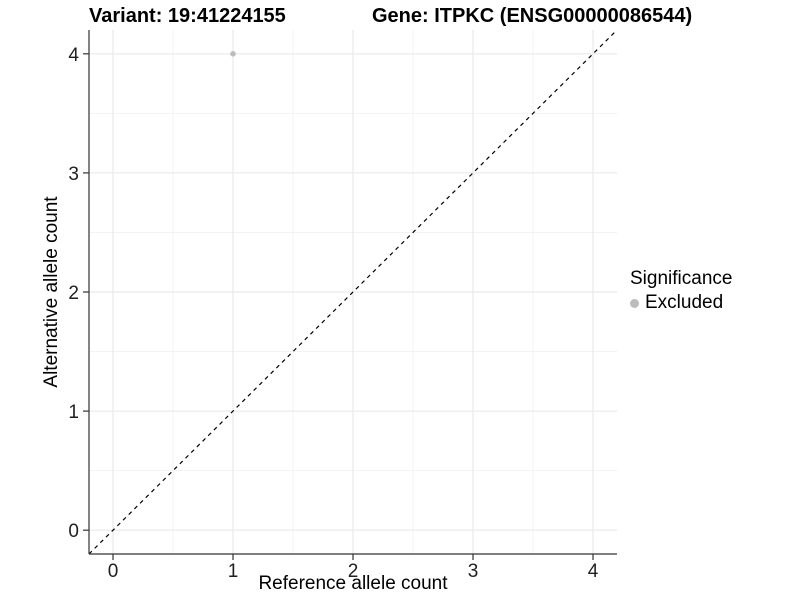 This screenshot has height=600, width=800. What do you see at coordinates (73, 55) in the screenshot?
I see `y-tick-label: 4` at bounding box center [73, 55].